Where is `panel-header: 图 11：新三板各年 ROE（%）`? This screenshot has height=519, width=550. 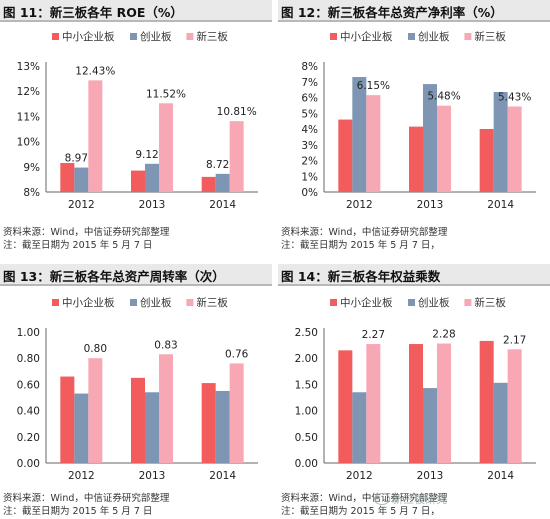 panel-header: 图 11：新三板各年 ROE（%） is located at coordinates (136, 11).